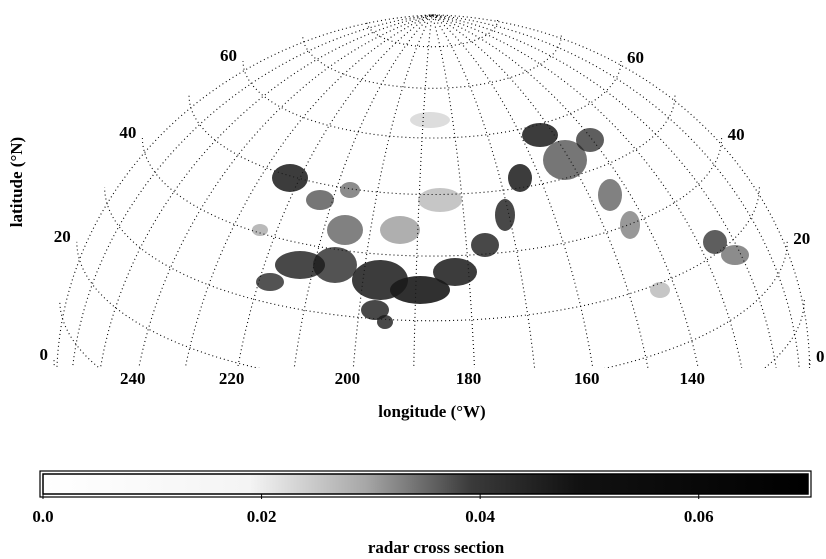  What do you see at coordinates (692, 378) in the screenshot?
I see `x-tick-label: 140` at bounding box center [692, 378].